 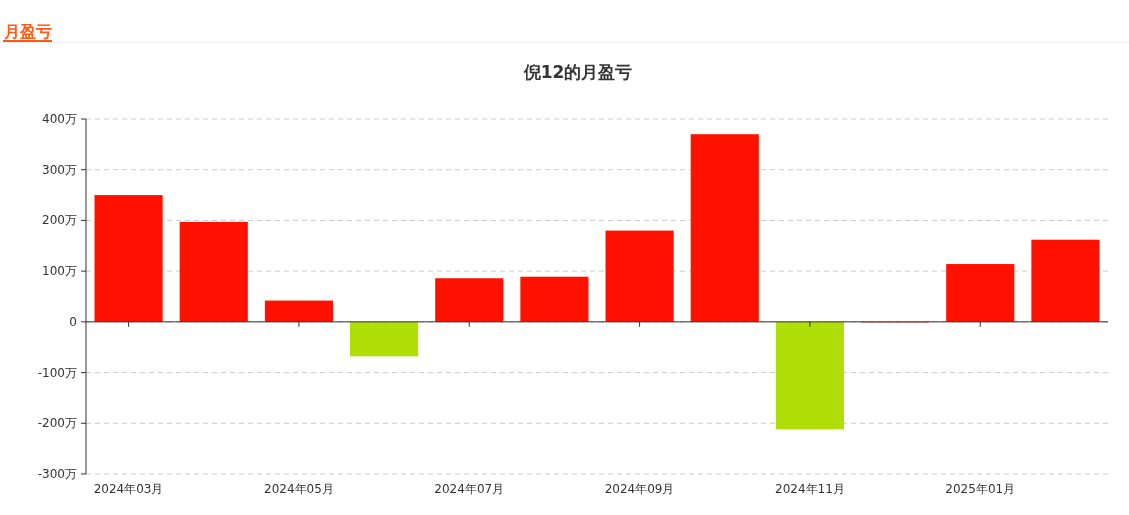 What do you see at coordinates (980, 489) in the screenshot?
I see `x-tick-label: 2025年01月` at bounding box center [980, 489].